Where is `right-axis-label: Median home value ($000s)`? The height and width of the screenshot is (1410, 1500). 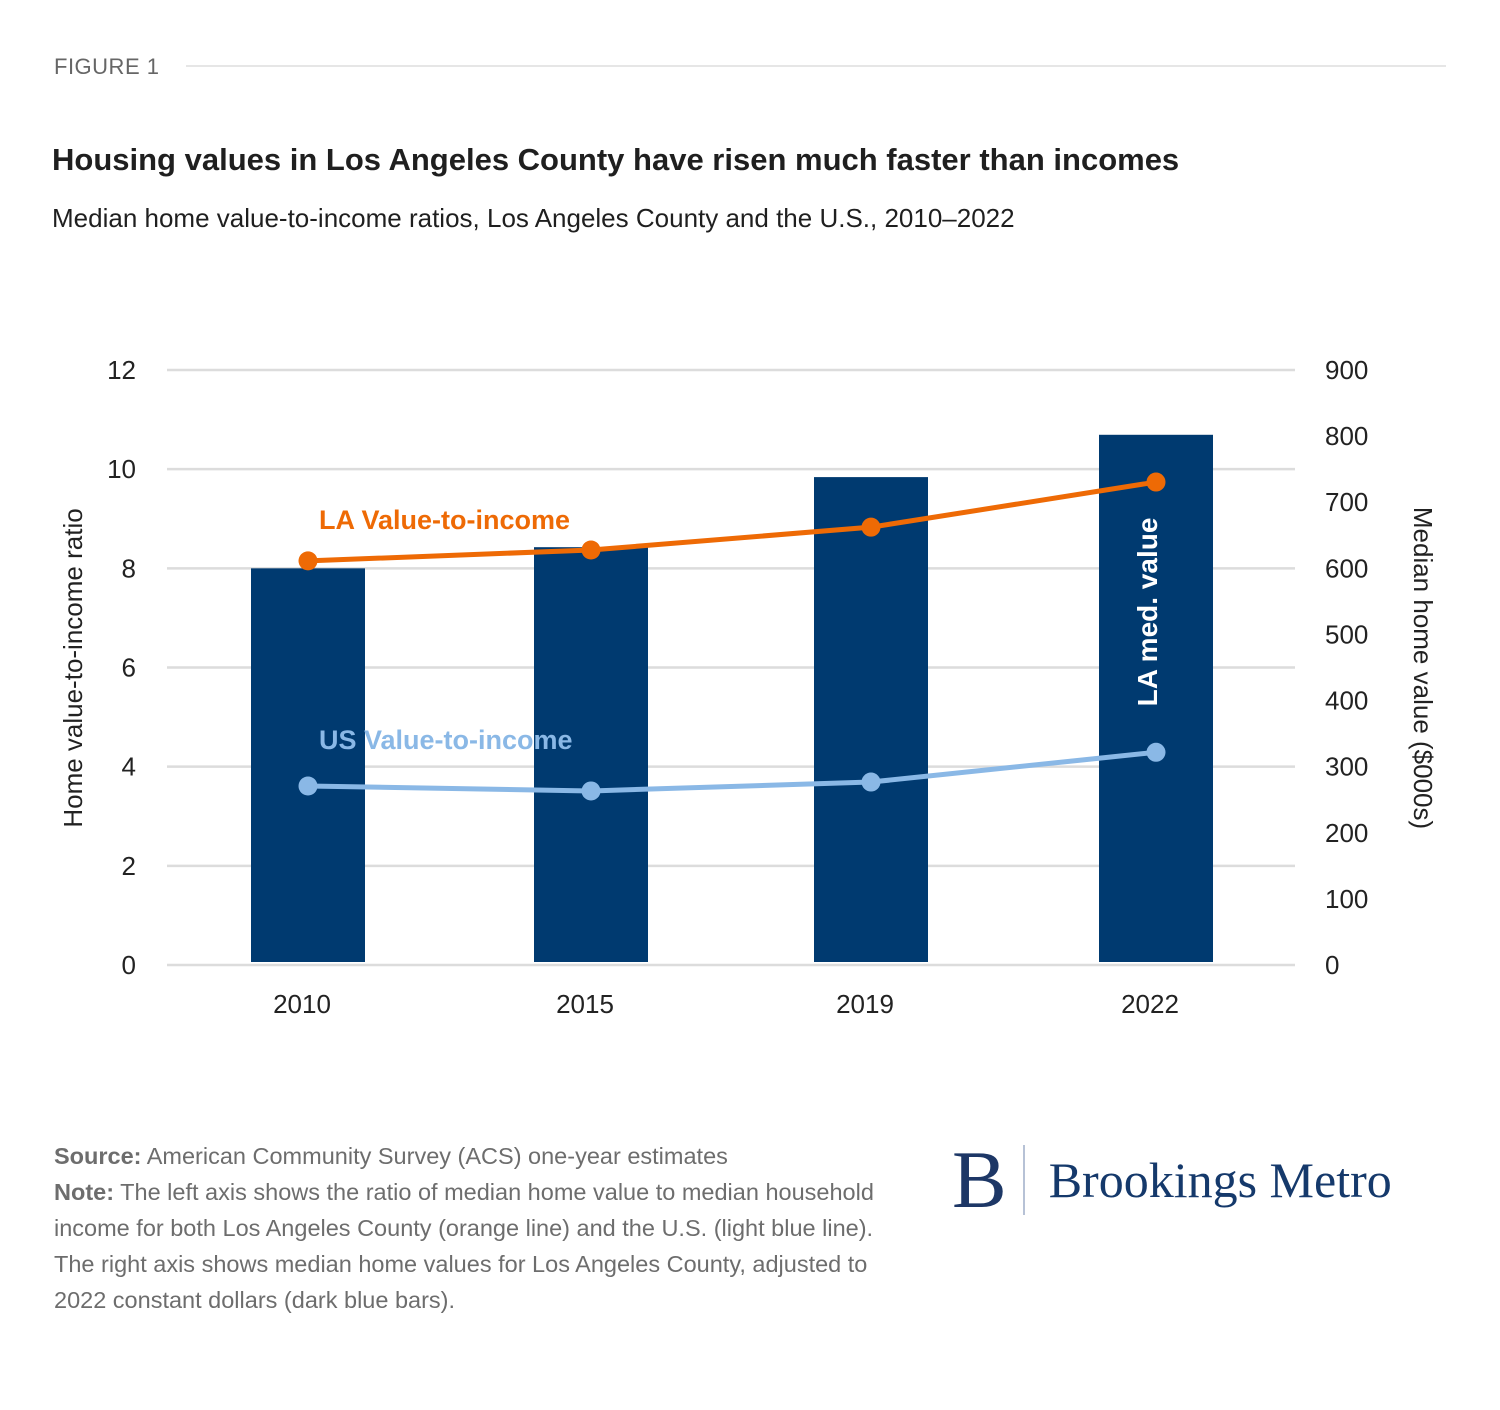
right-axis-label: Median home value ($000s) is located at coordinates (1423, 668).